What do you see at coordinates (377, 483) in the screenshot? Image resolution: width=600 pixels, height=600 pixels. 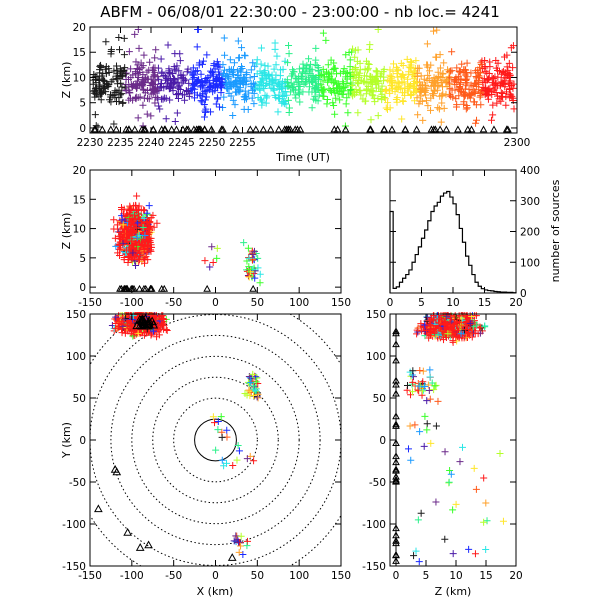 I see `y-tick-label: -50` at bounding box center [377, 483].